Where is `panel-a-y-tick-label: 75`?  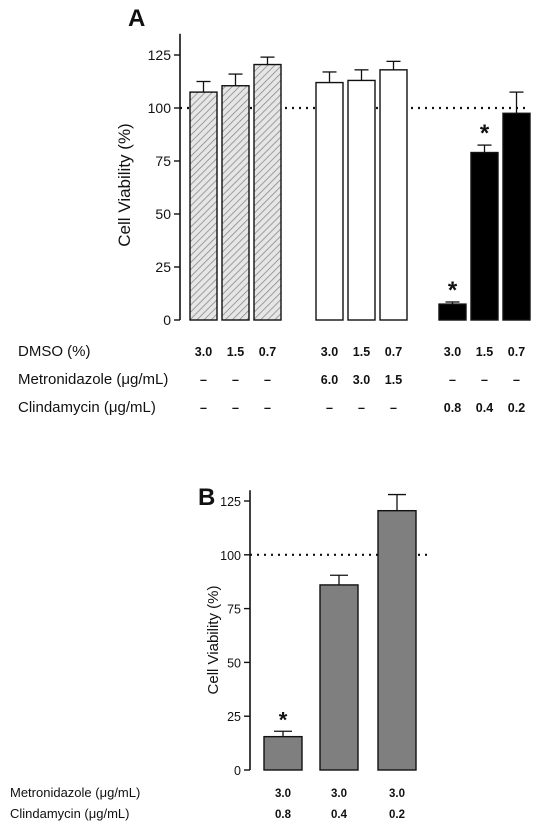 panel-a-y-tick-label: 75 is located at coordinates (163, 161).